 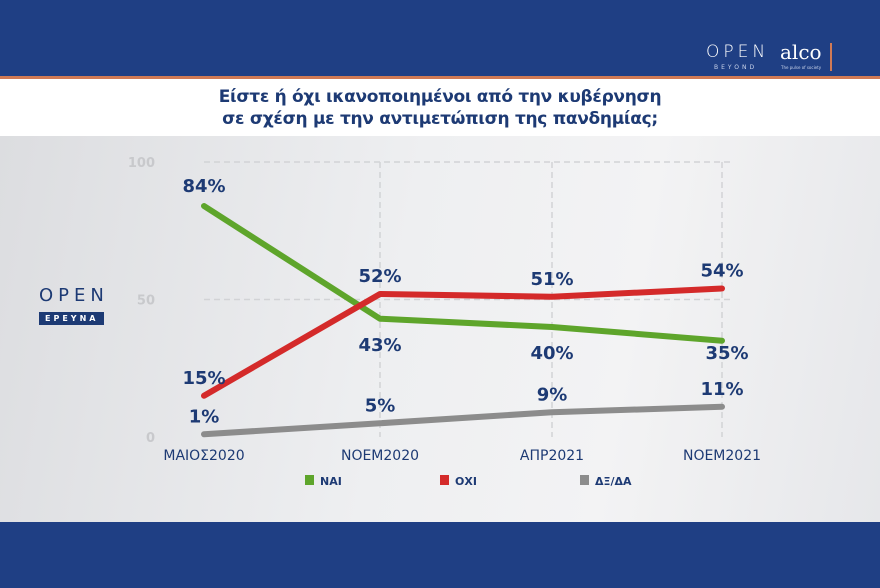 I want to click on data-label: 54%, so click(x=721, y=271).